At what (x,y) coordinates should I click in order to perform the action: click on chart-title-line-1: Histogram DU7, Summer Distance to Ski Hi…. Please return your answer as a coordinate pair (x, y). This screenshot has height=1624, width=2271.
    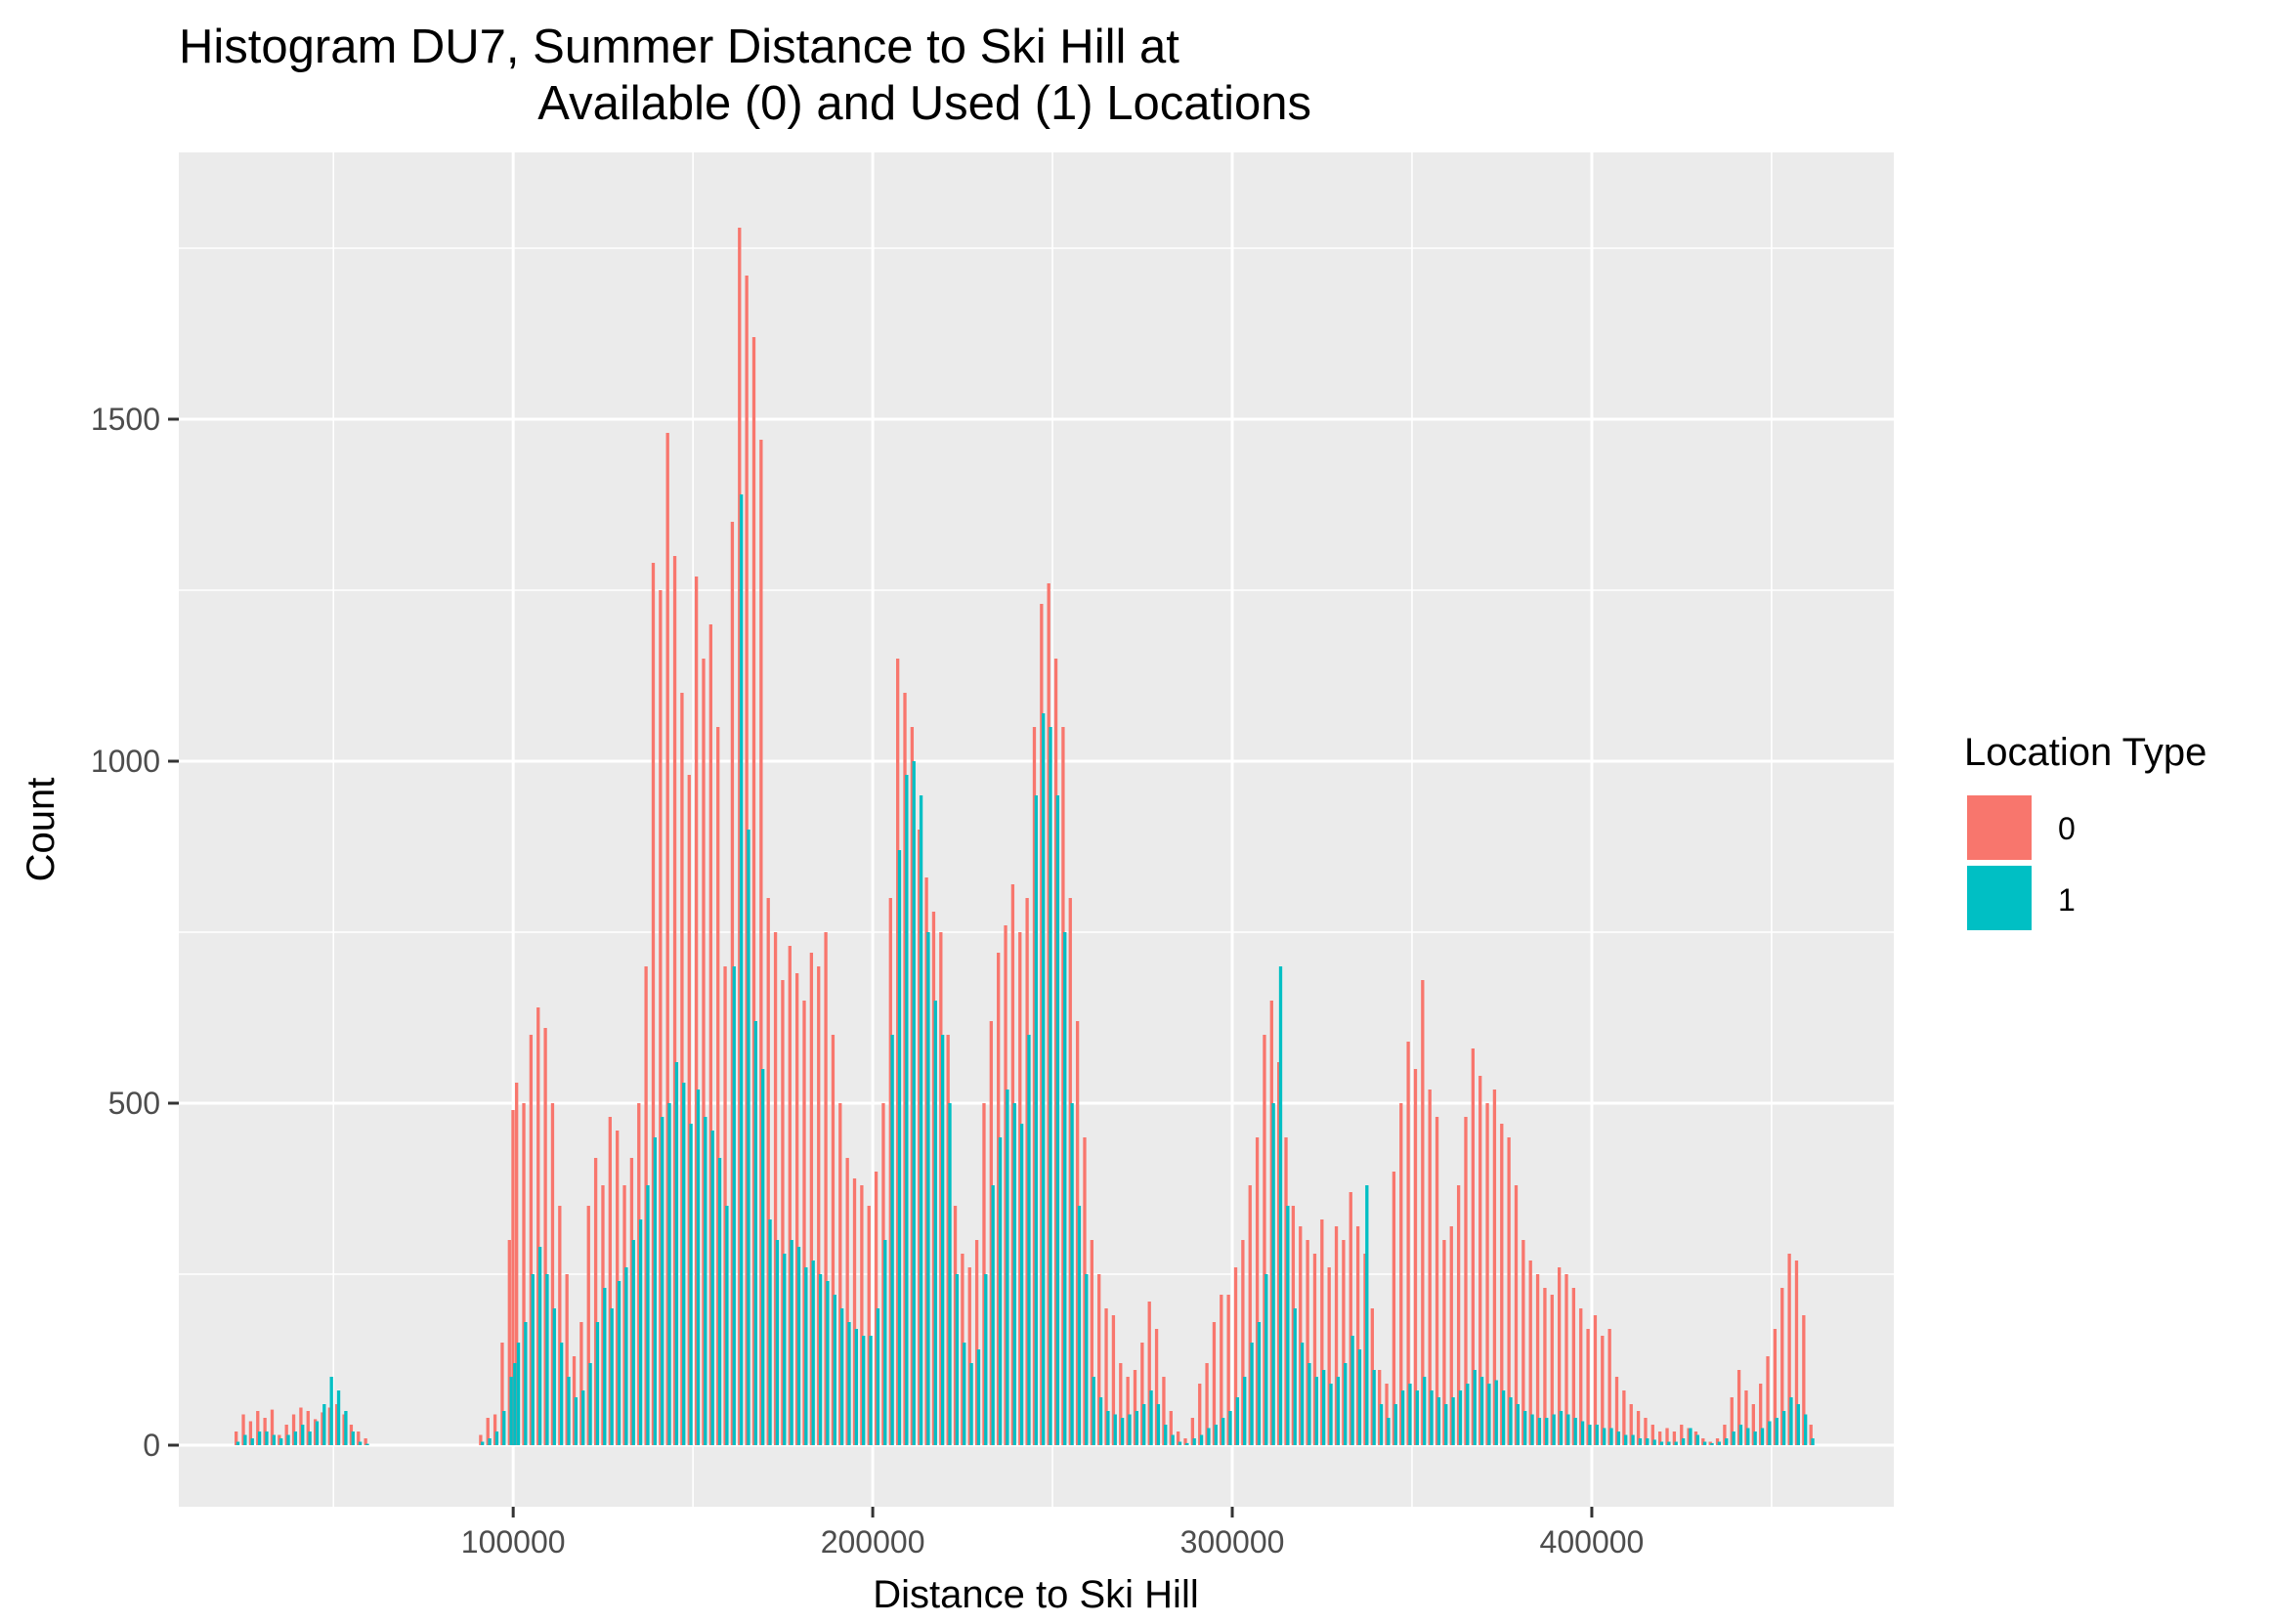
    Looking at the image, I should click on (679, 47).